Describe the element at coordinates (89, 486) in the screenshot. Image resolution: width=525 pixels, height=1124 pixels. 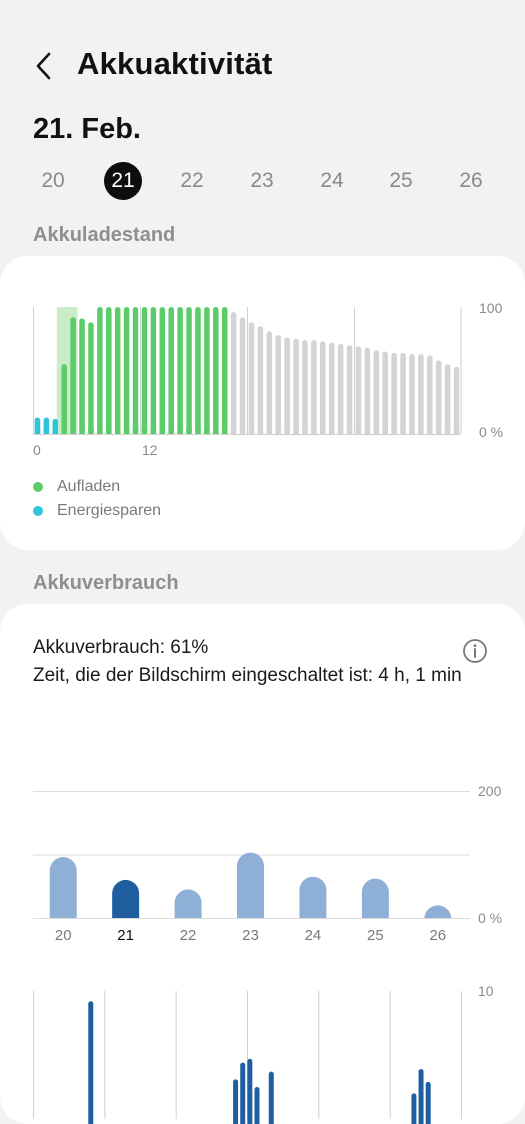
I see `legend-charging-label: Aufladen` at that location.